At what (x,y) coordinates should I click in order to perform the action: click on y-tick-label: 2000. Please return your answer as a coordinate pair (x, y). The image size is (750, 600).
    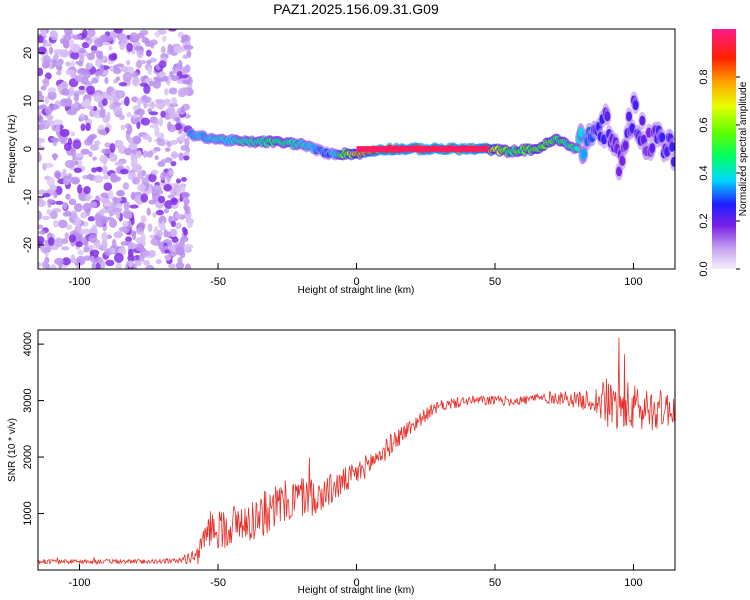
    Looking at the image, I should click on (28, 457).